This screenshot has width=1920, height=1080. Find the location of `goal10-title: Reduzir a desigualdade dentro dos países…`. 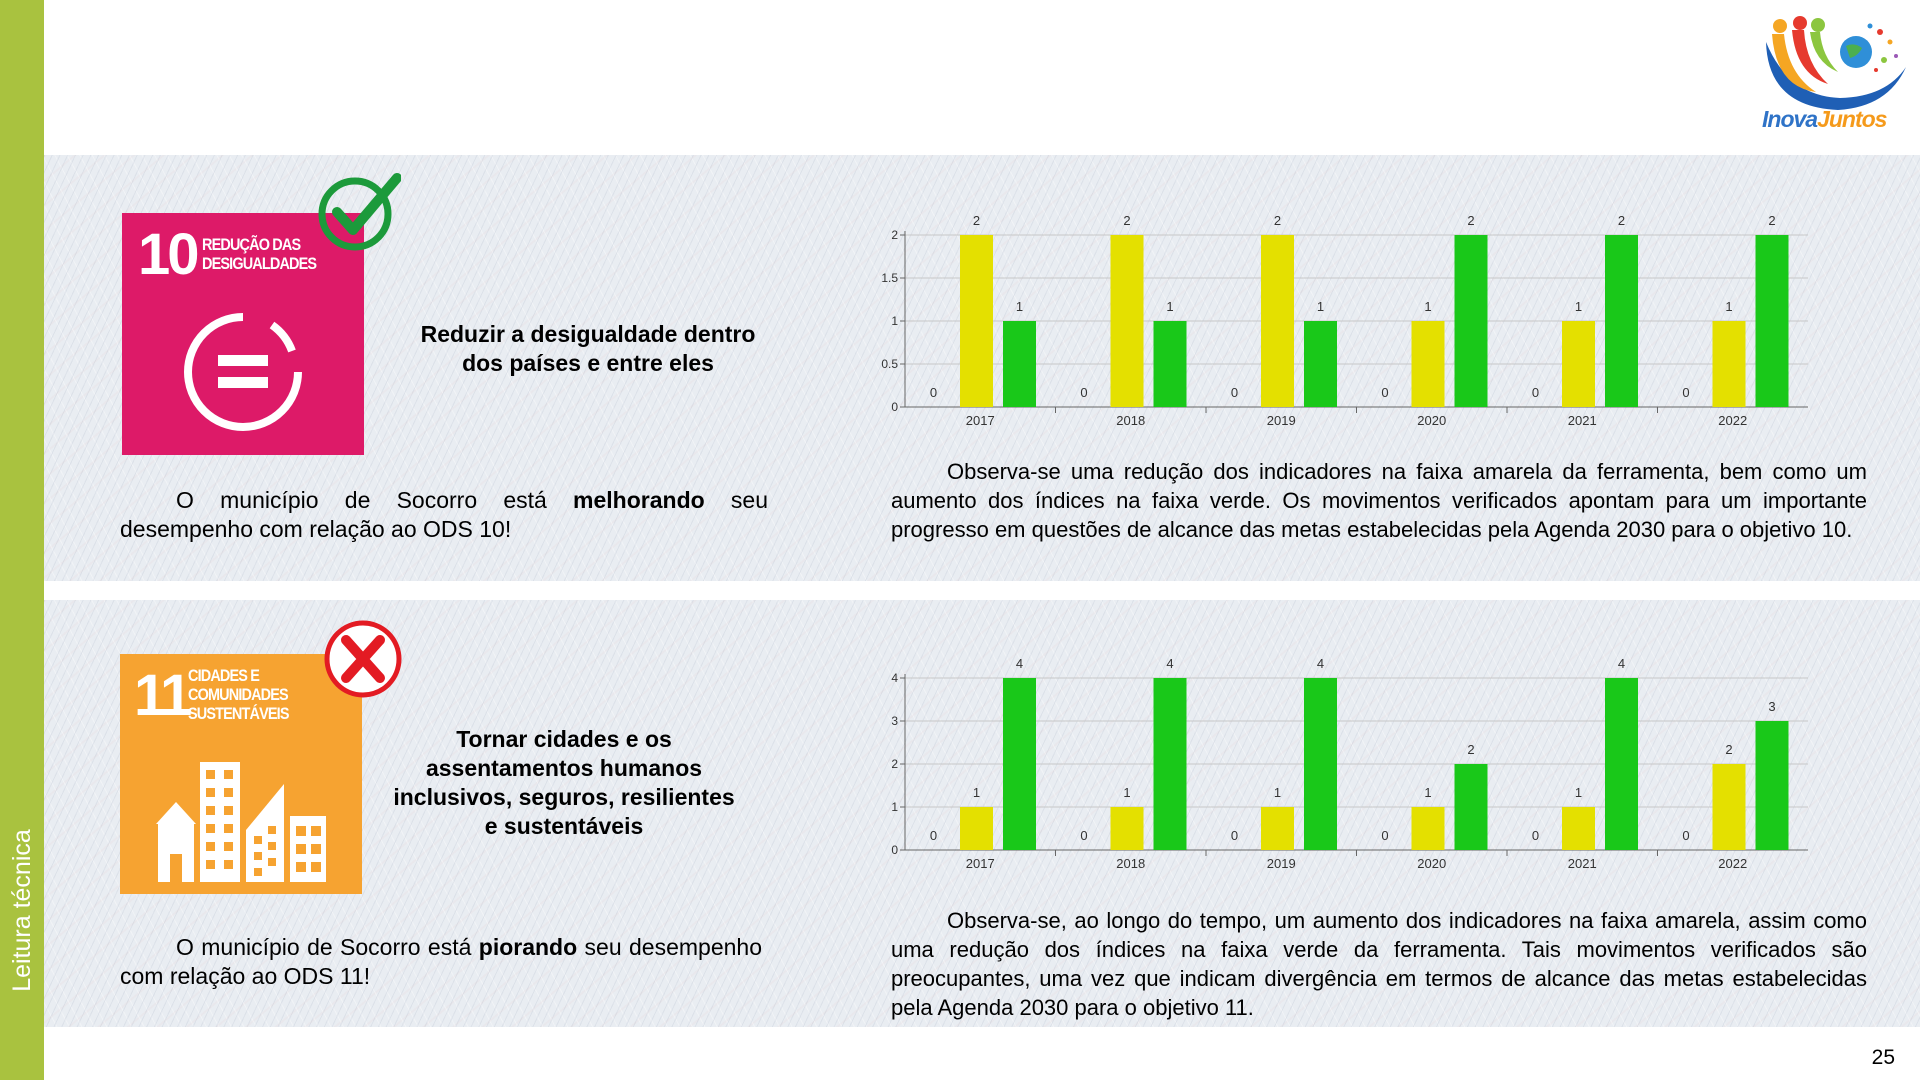

goal10-title: Reduzir a desigualdade dentro dos países… is located at coordinates (588, 349).